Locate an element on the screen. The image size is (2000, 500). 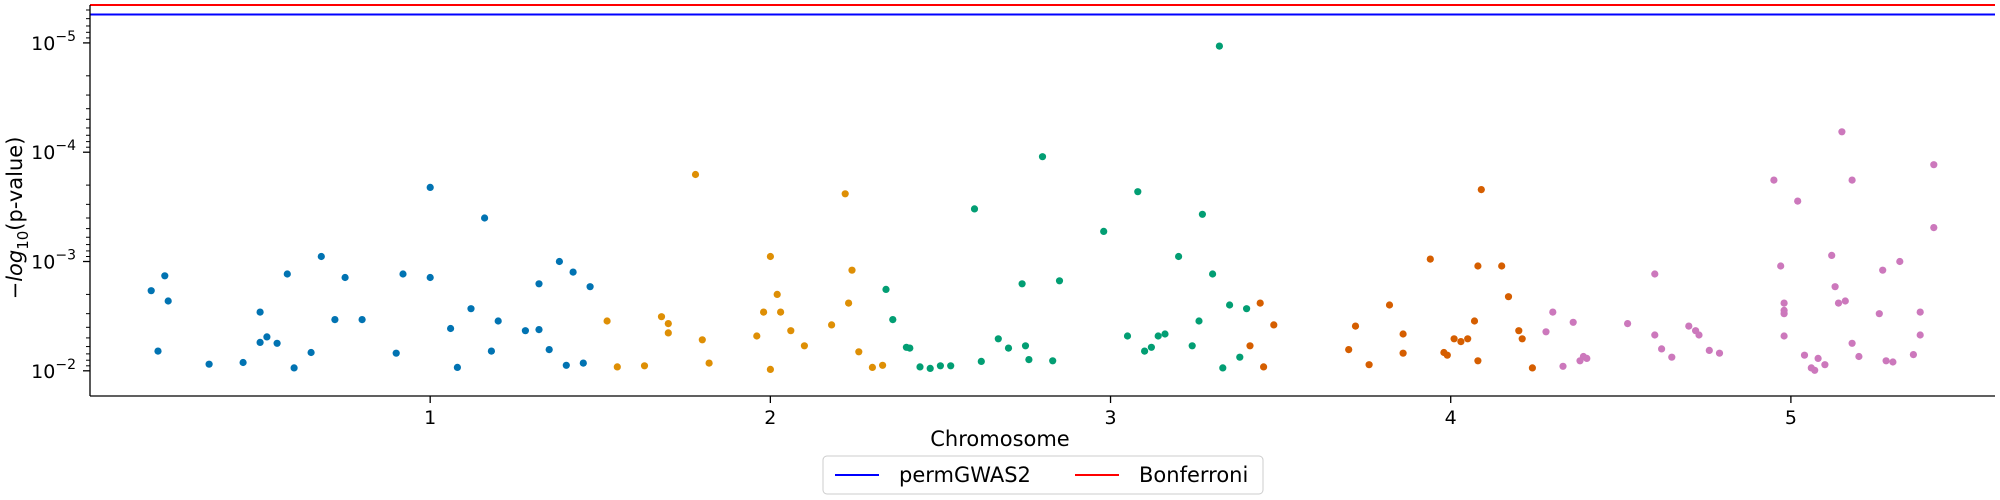
y-ticks: 10⁻² 10⁻³ 10⁻⁴ 10⁻⁵ is located at coordinates (60, 196).